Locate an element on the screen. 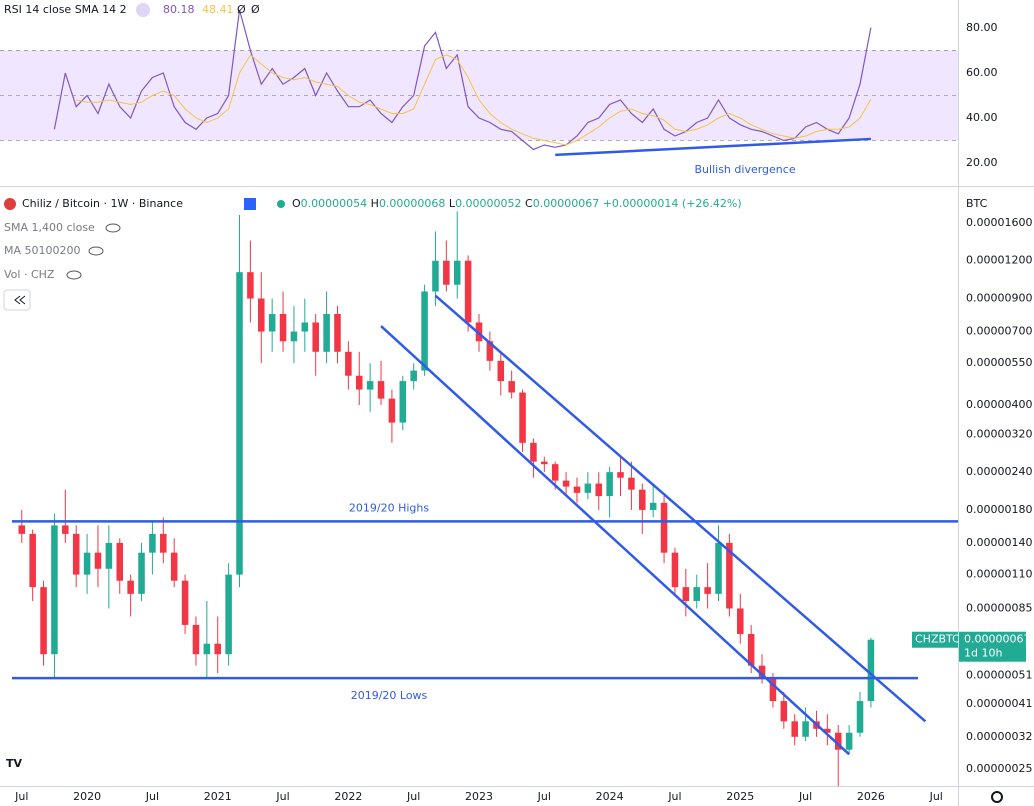  visibility-icons is located at coordinates (93, 251).